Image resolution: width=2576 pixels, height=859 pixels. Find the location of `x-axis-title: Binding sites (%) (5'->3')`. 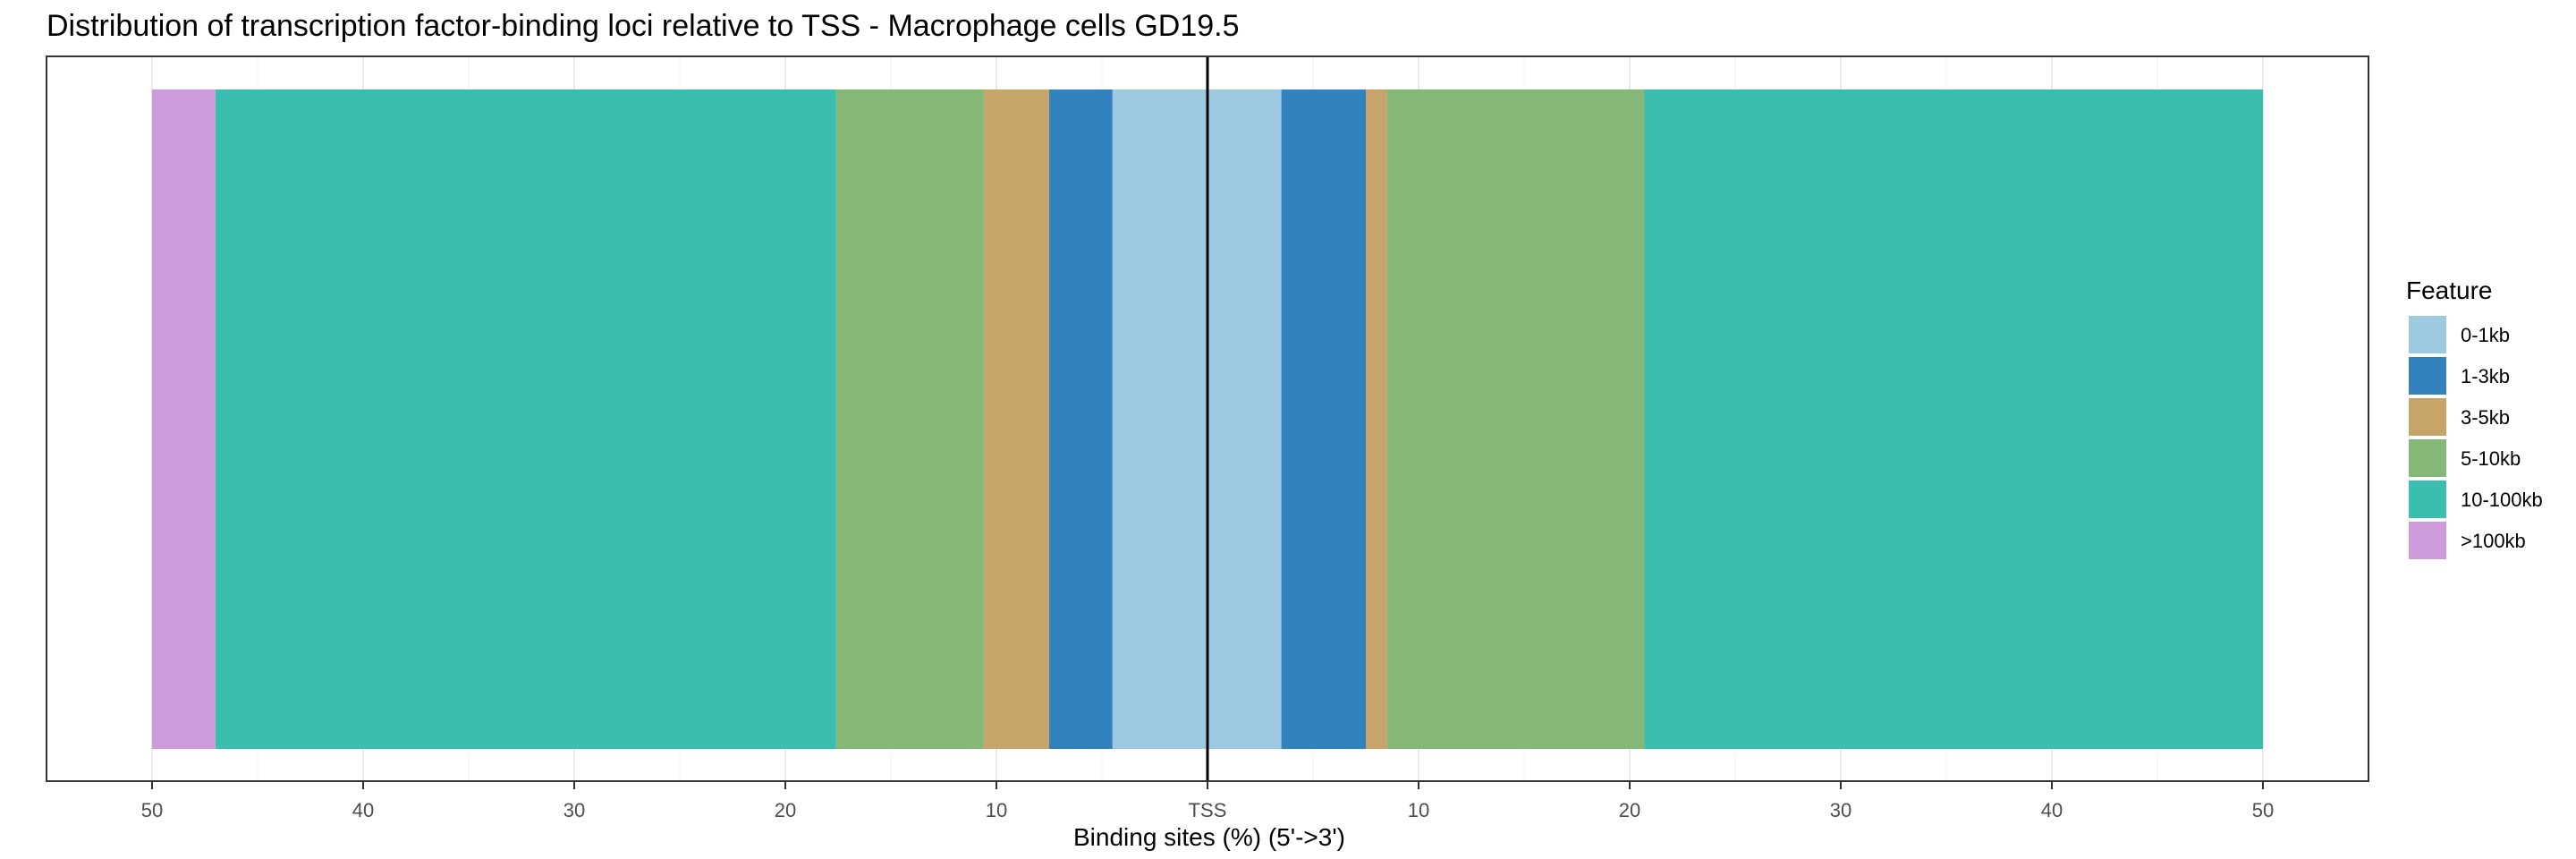

x-axis-title: Binding sites (%) (5'->3') is located at coordinates (1209, 837).